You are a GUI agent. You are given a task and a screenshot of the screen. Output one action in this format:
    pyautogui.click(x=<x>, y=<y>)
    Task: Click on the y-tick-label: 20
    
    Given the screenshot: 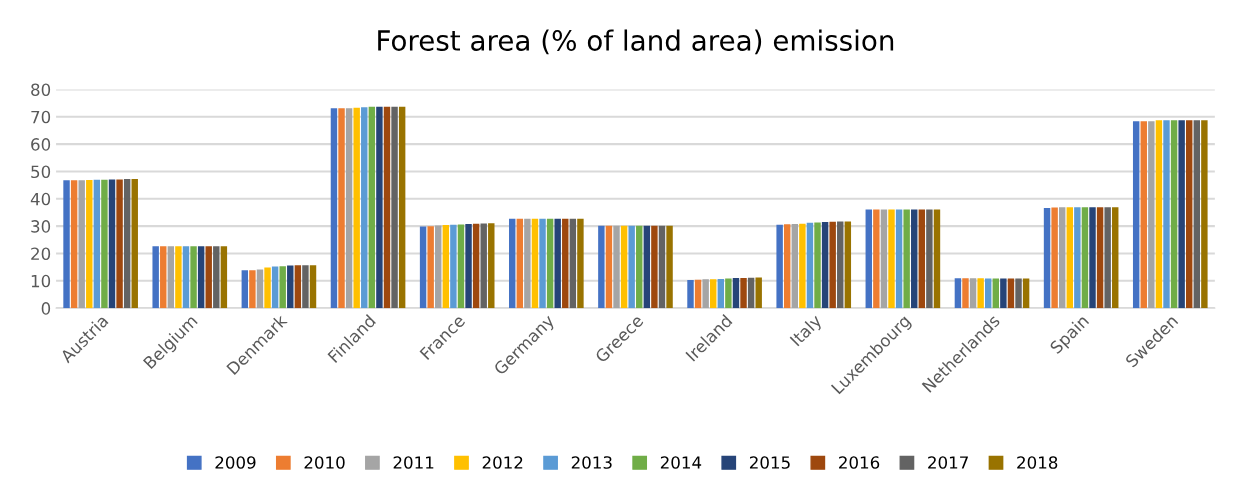 What is the action you would take?
    pyautogui.click(x=41, y=254)
    